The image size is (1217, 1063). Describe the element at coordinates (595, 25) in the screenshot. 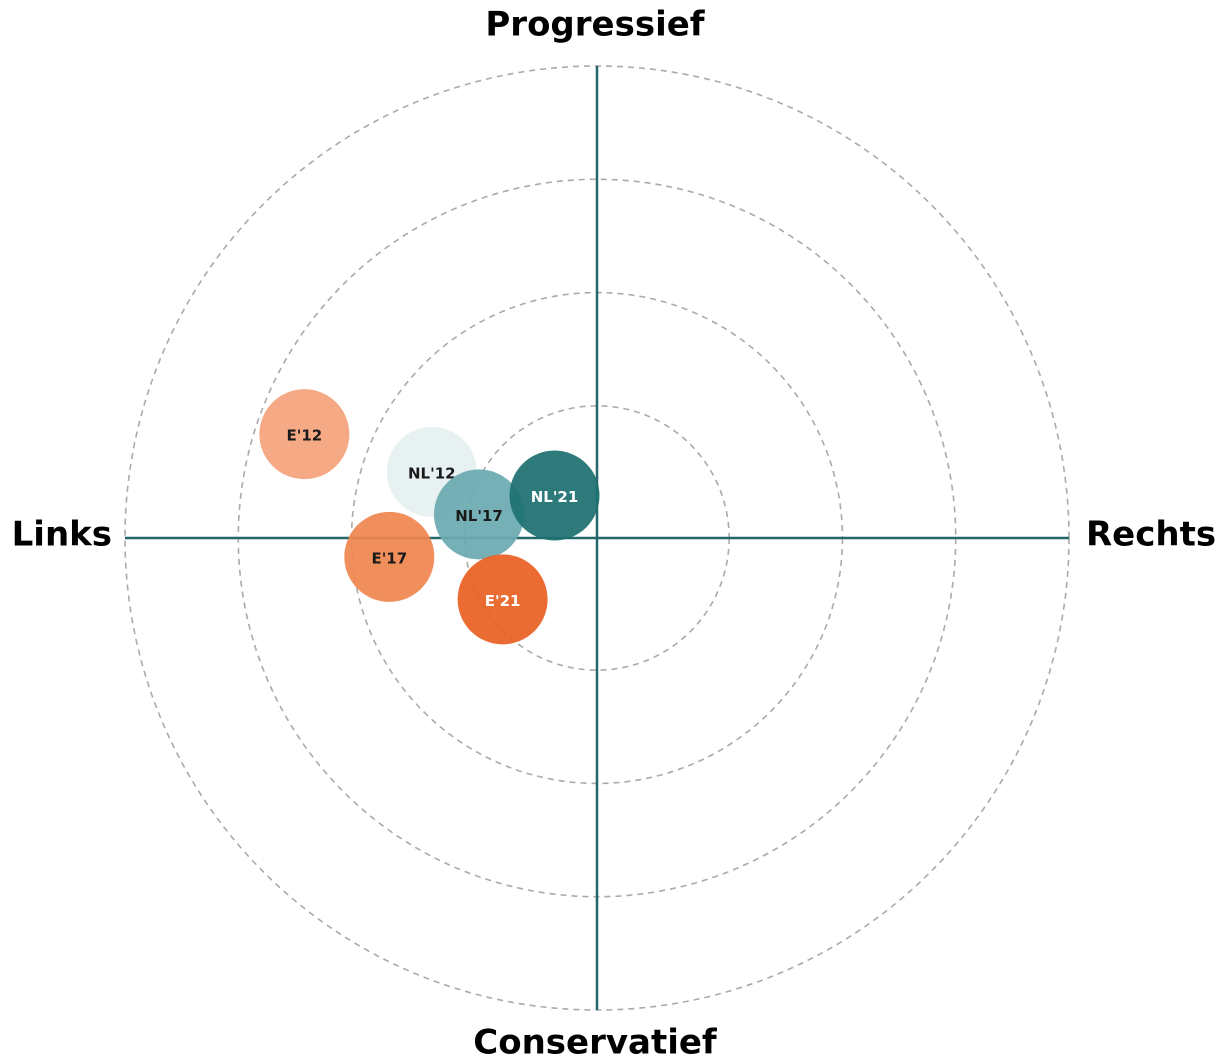

I see `axis-label-top: Progressief` at that location.